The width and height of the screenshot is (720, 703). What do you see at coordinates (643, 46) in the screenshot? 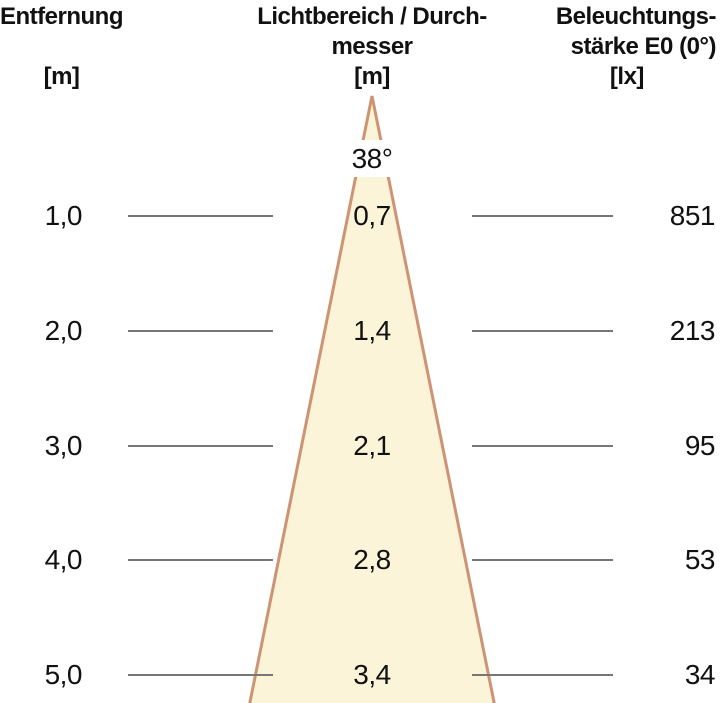
I see `header-illuminance-title-line2: stärke E0 (0°)` at bounding box center [643, 46].